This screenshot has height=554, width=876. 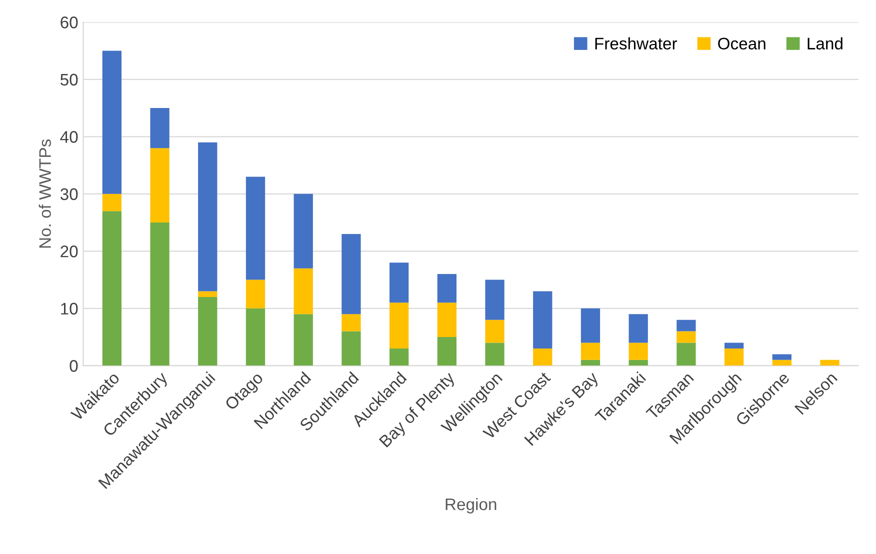 I want to click on y-tick-label: 30, so click(x=69, y=194).